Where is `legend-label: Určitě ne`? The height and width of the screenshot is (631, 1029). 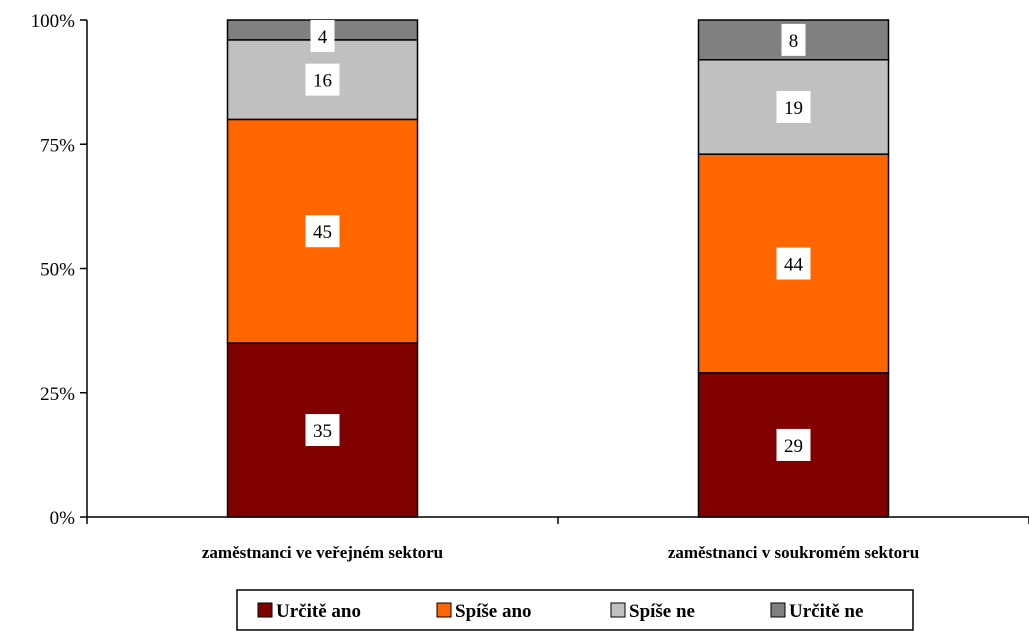 legend-label: Určitě ne is located at coordinates (826, 611).